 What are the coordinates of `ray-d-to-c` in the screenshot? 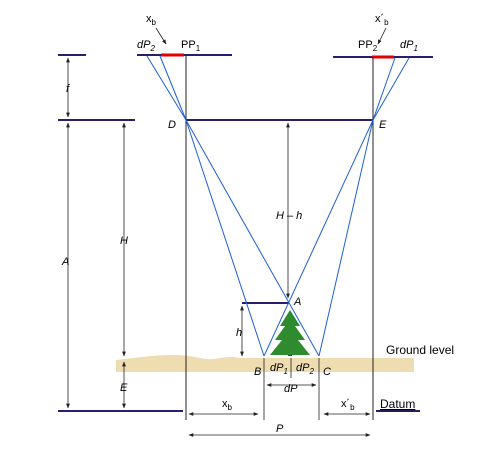 It's located at (252, 238).